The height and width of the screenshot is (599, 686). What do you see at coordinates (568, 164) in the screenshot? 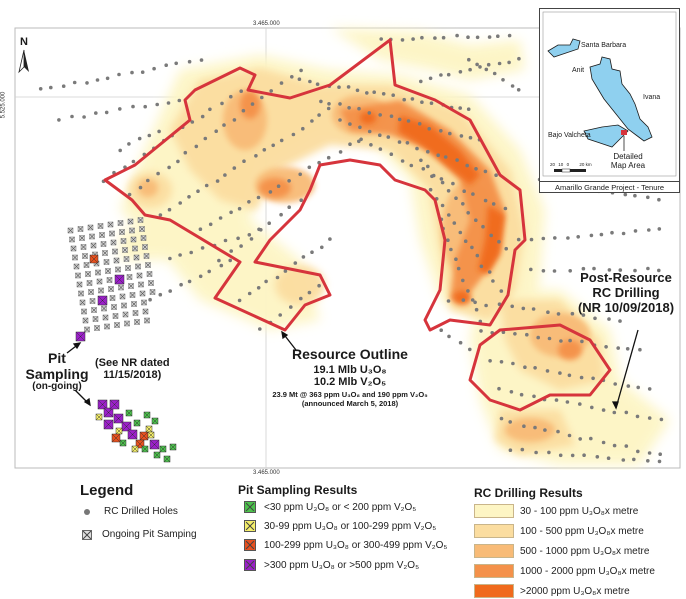
I see `scale-0: 0` at bounding box center [568, 164].